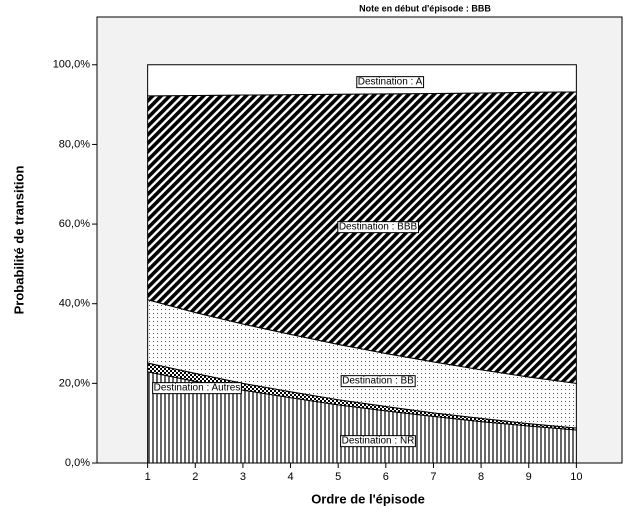 The image size is (627, 521). Describe the element at coordinates (74, 144) in the screenshot. I see `y-tick-label: 80,0%` at that location.